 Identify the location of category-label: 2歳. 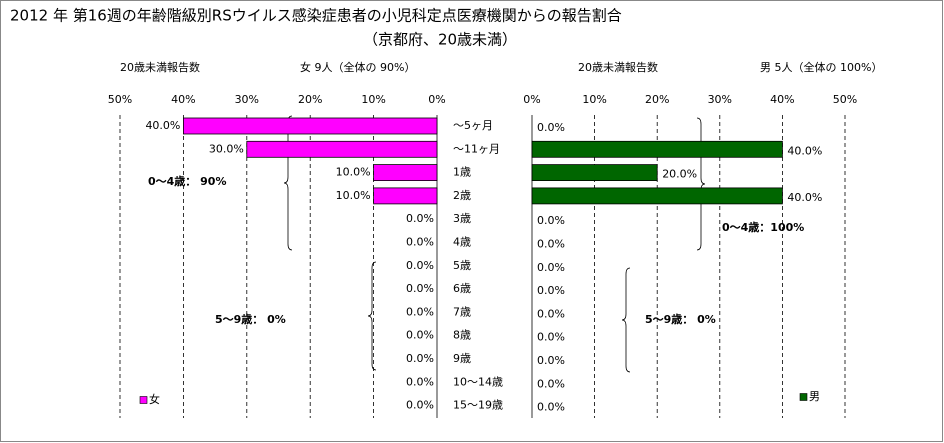
(462, 195).